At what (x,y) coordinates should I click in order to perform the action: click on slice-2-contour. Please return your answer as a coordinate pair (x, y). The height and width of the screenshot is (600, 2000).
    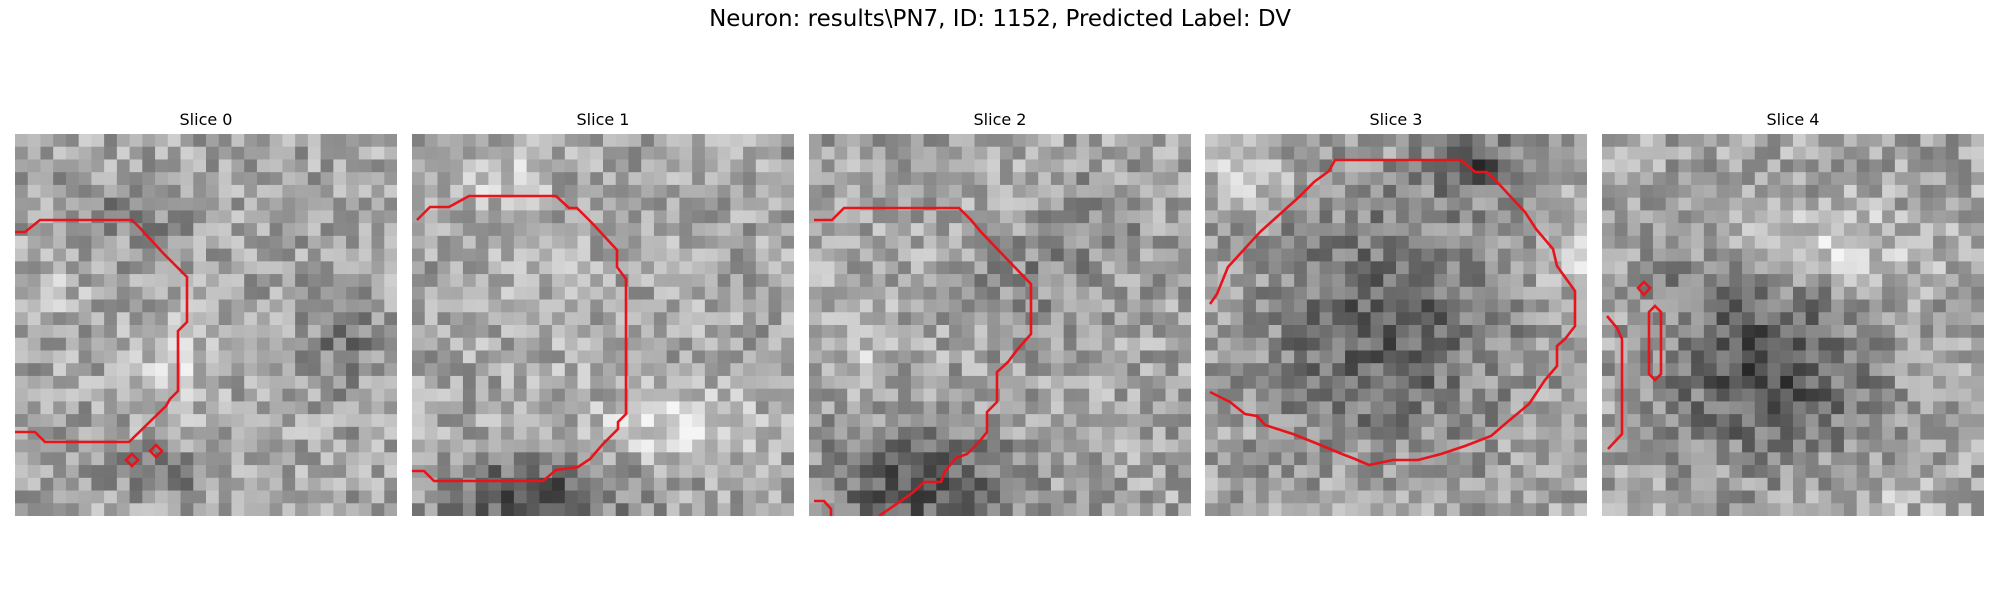
    Looking at the image, I should click on (923, 361).